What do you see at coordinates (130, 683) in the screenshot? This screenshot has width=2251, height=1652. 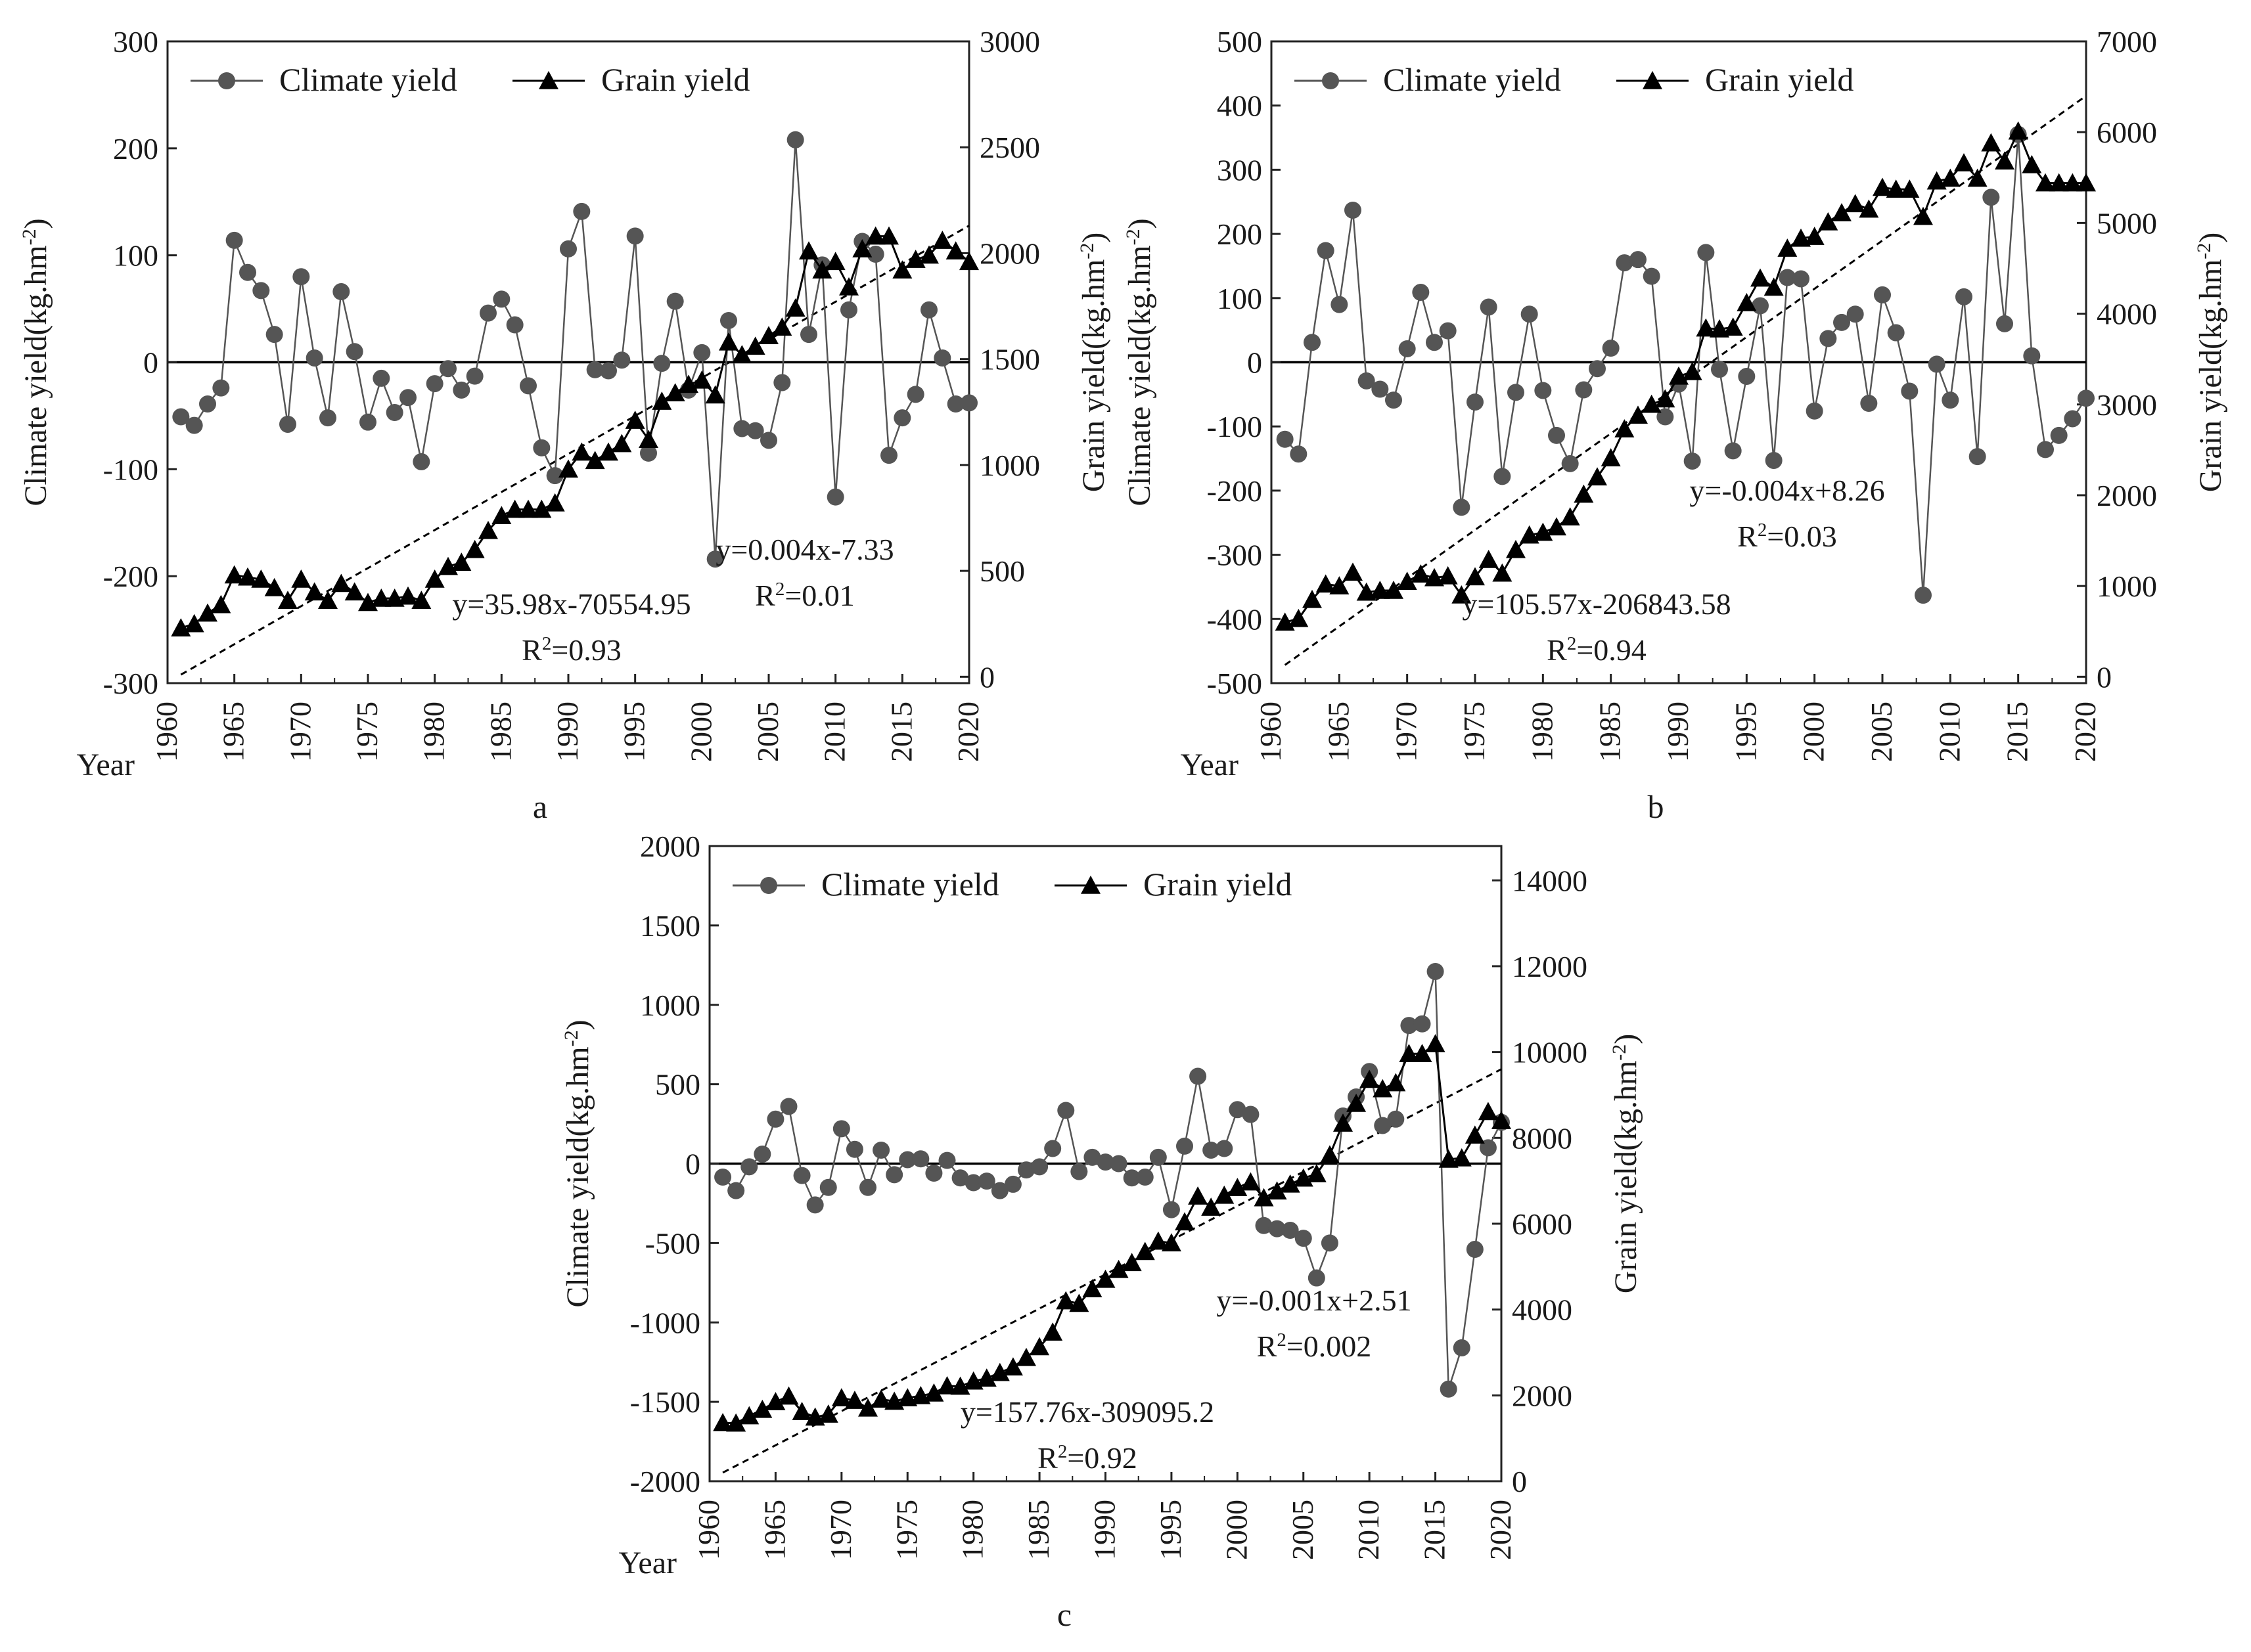 I see `y-left-tick-label: -300` at bounding box center [130, 683].